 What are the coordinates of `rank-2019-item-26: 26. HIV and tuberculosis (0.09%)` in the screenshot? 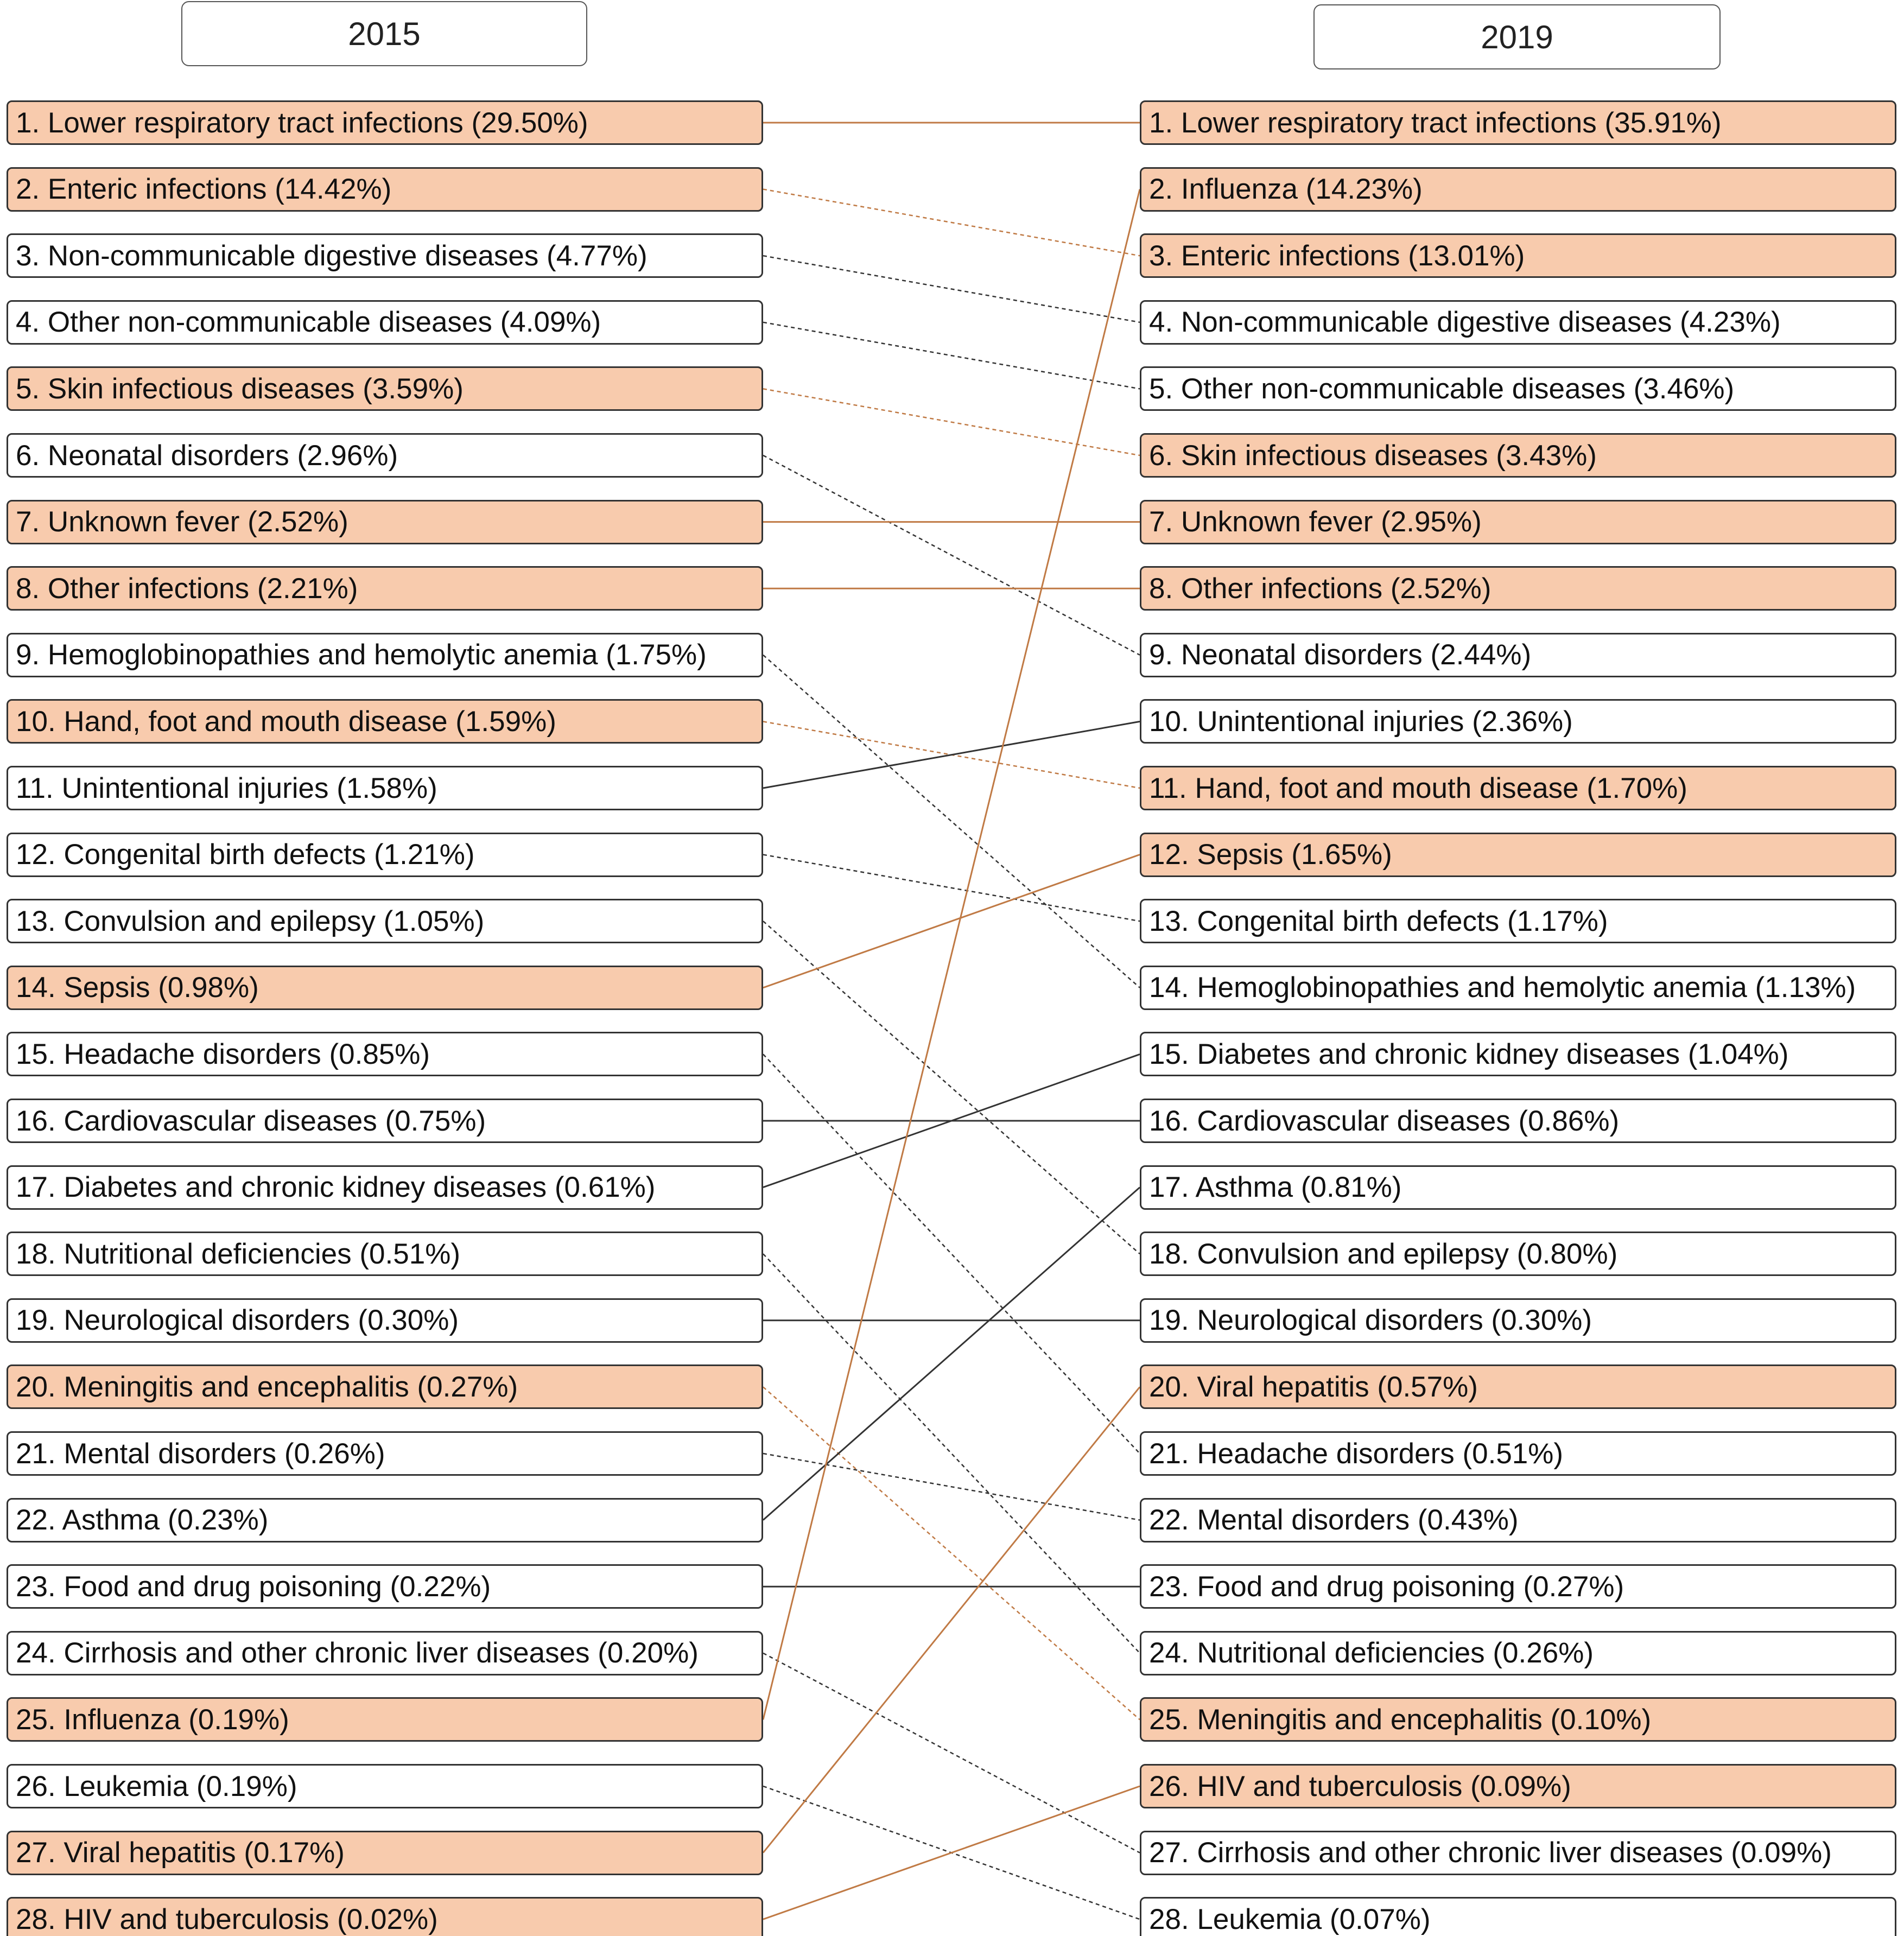 It's located at (1518, 1786).